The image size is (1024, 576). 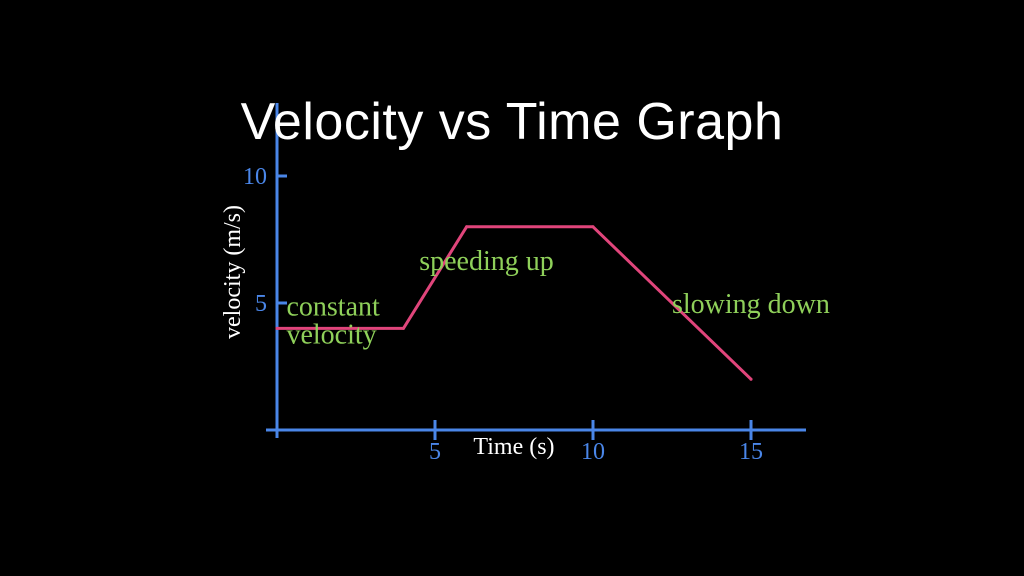 What do you see at coordinates (593, 452) in the screenshot?
I see `x-tick-label-10: 10` at bounding box center [593, 452].